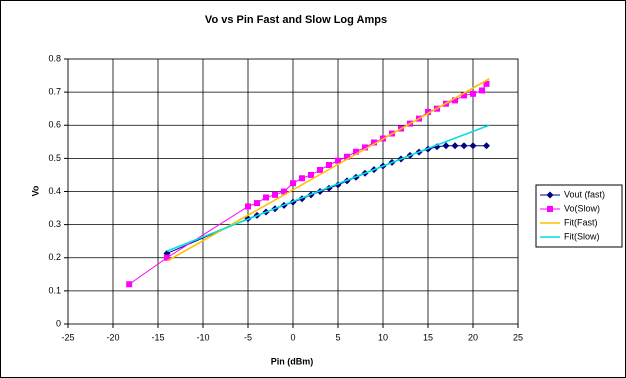 The image size is (626, 378). I want to click on x-tick-label: 5, so click(337, 337).